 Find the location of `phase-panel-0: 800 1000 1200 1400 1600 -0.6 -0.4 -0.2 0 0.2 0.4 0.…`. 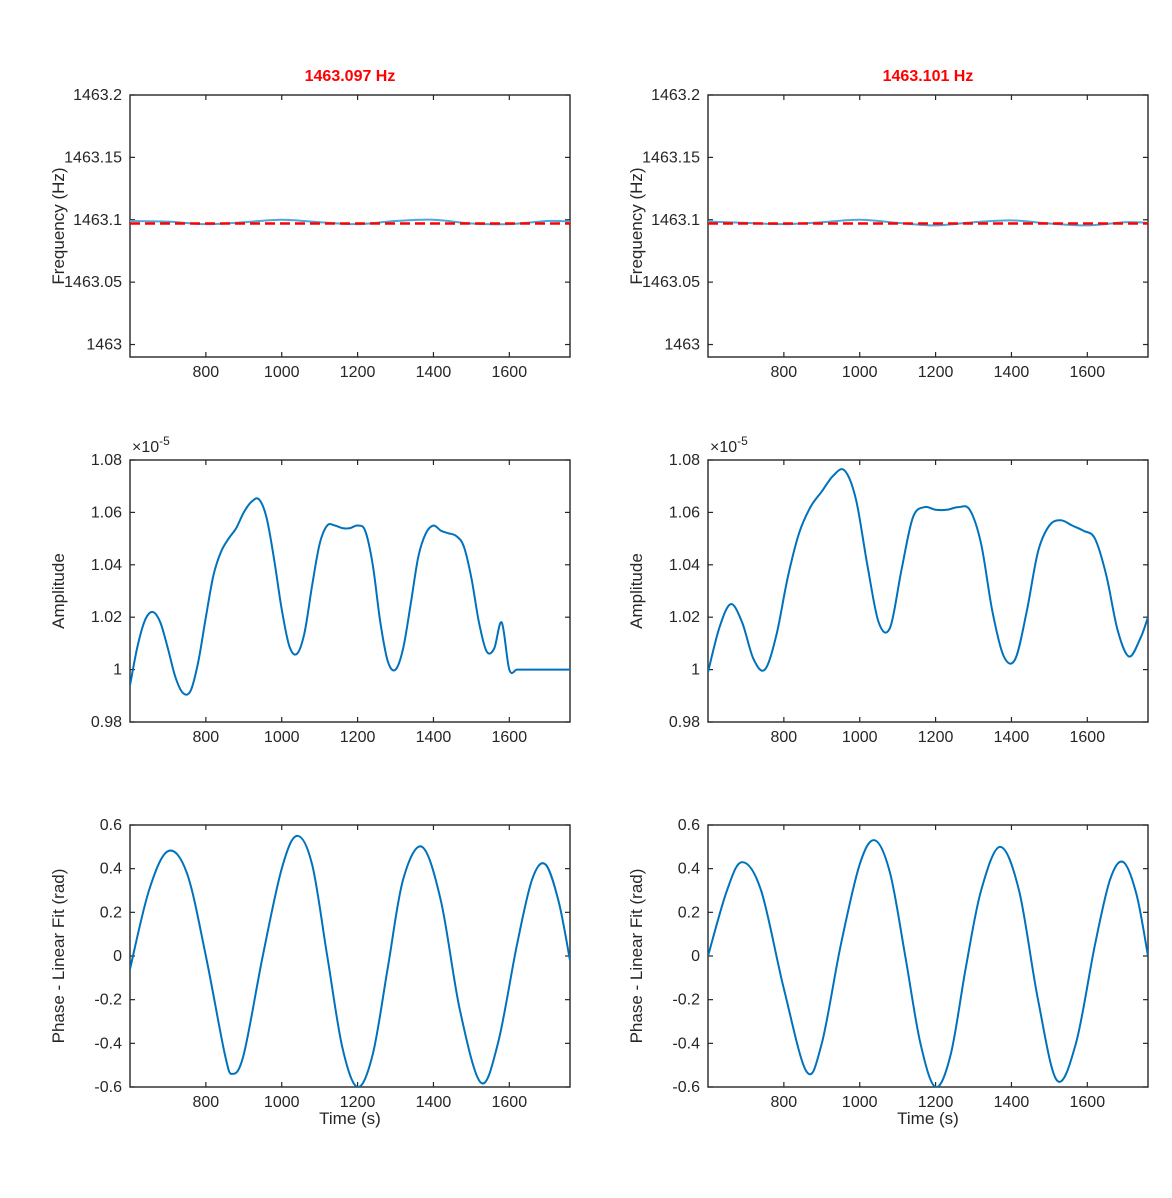

phase-panel-0: 800 1000 1200 1400 1600 -0.6 -0.4 -0.2 0 0.2 0.4 0.… is located at coordinates (310, 972).